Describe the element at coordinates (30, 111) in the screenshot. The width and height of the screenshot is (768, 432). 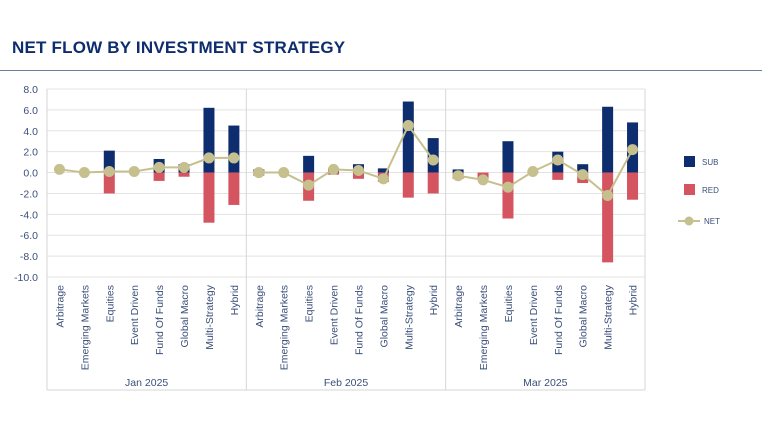
I see `y-tick-label: 6.0` at that location.